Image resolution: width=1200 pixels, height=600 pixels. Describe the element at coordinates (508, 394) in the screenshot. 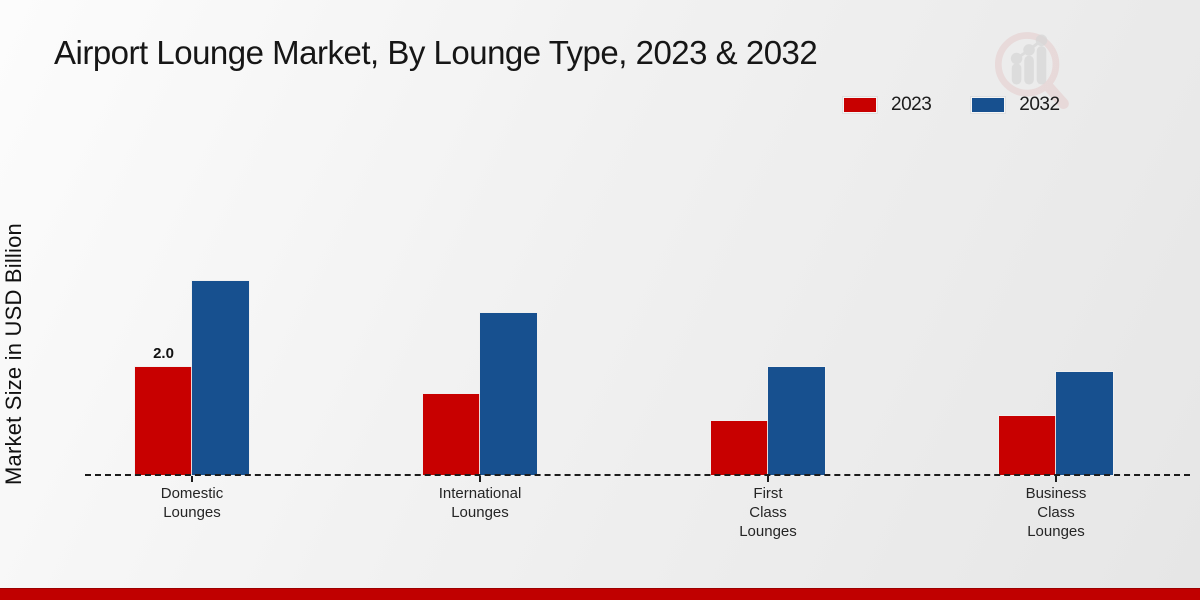

I see `bar-2032-international-lounges` at that location.